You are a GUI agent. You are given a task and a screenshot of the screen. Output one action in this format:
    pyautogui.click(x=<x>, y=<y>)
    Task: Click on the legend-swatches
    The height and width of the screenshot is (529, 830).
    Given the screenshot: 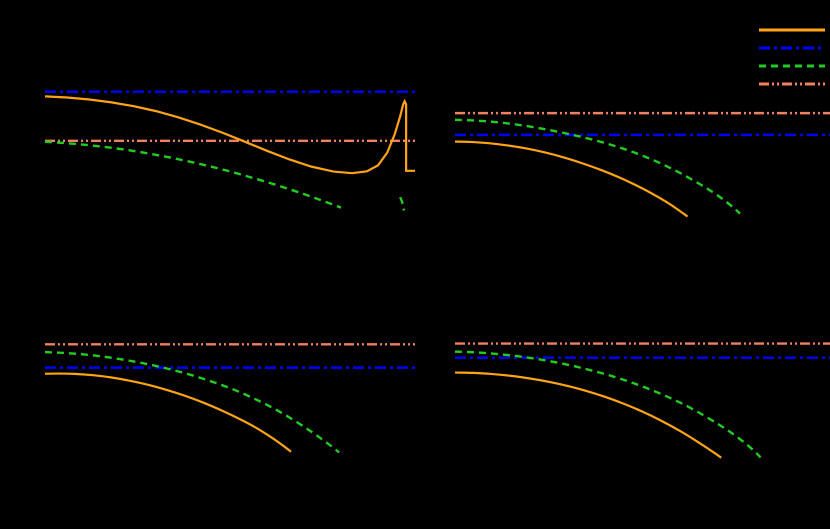 What is the action you would take?
    pyautogui.click(x=792, y=57)
    